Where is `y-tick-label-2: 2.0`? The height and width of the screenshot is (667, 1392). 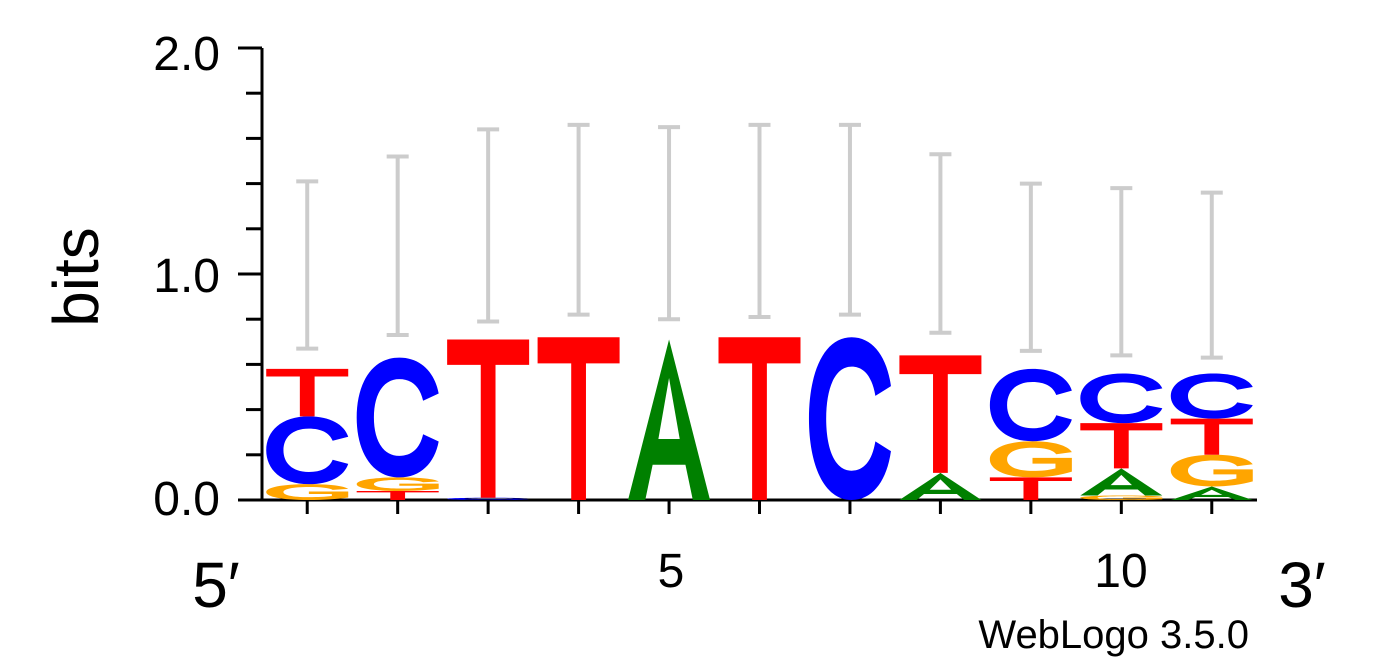
y-tick-label-2: 2.0 is located at coordinates (186, 54).